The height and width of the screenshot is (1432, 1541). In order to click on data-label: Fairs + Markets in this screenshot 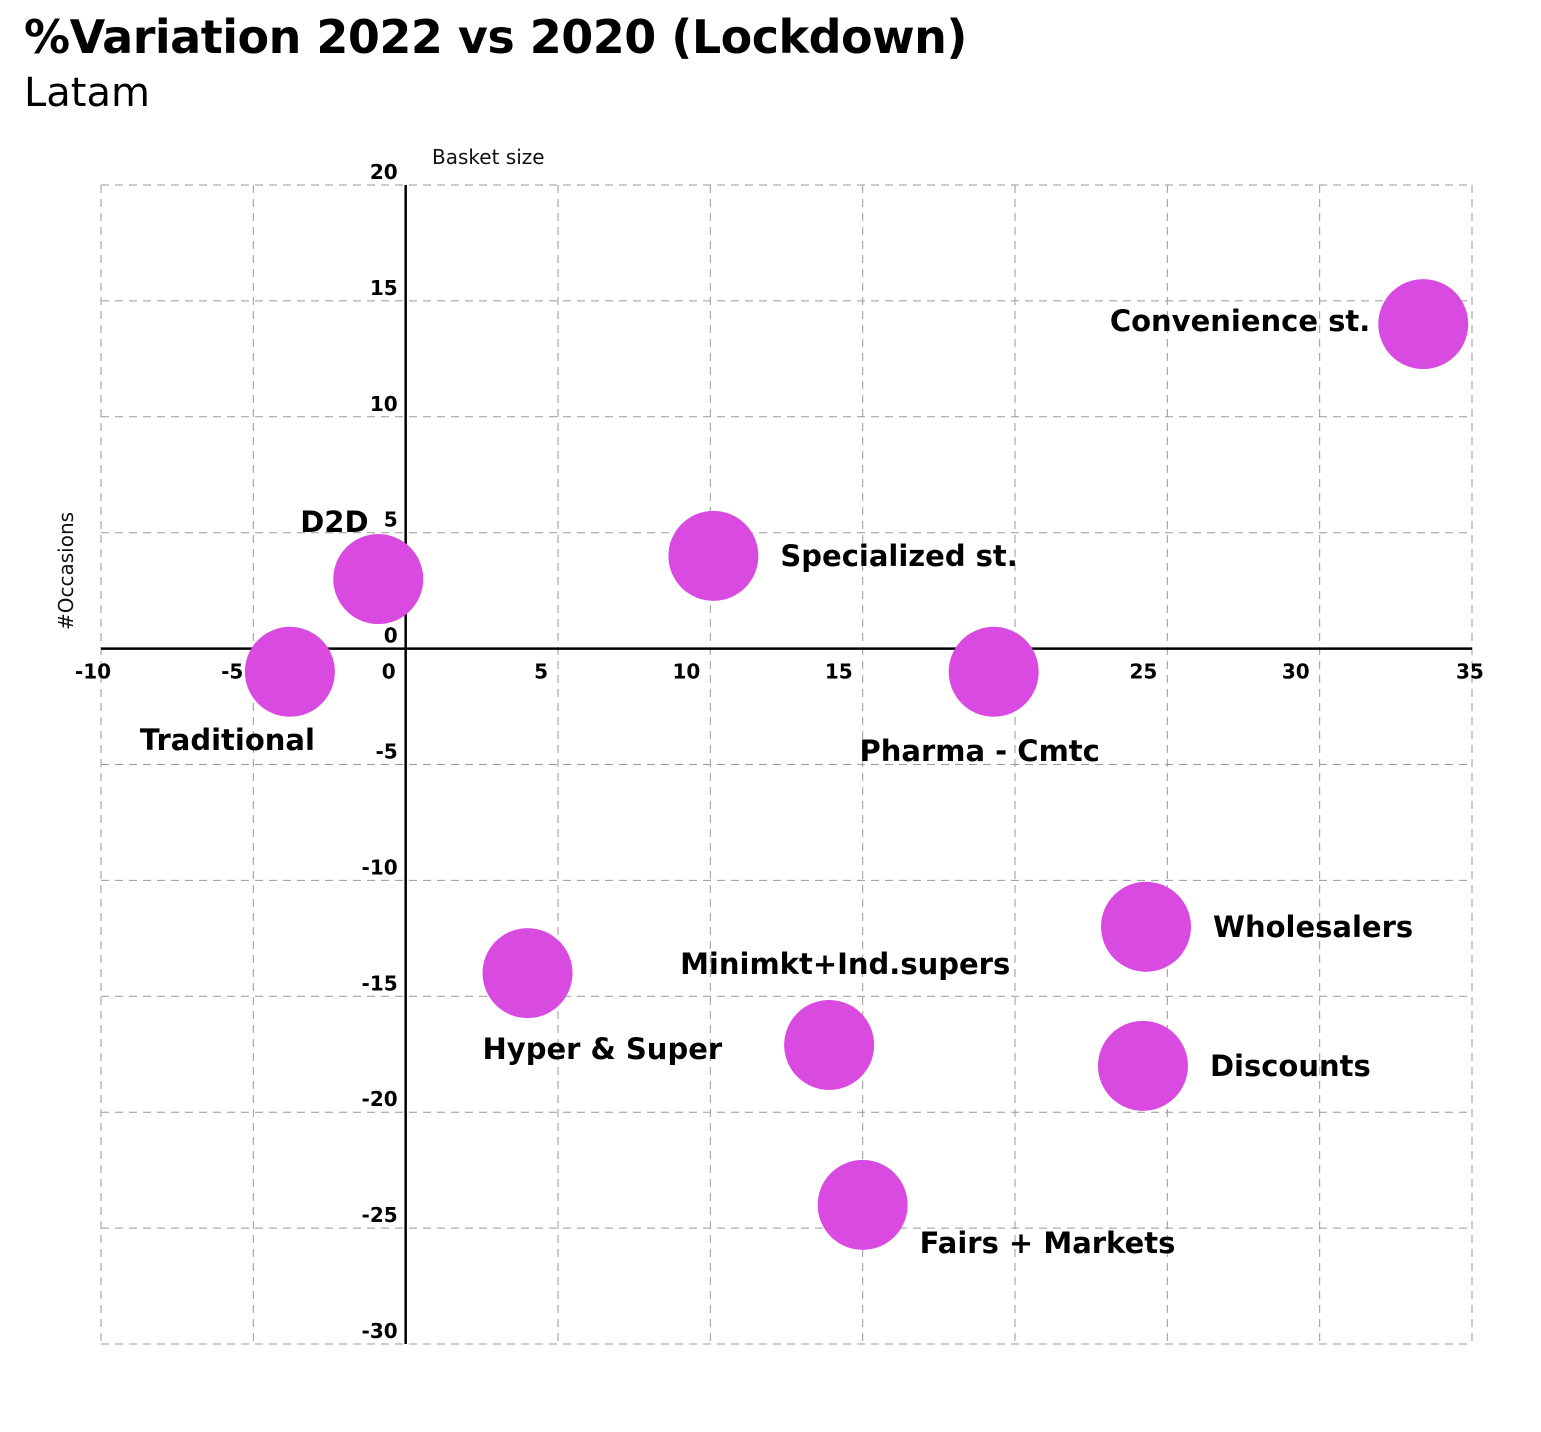, I will do `click(1048, 1243)`.